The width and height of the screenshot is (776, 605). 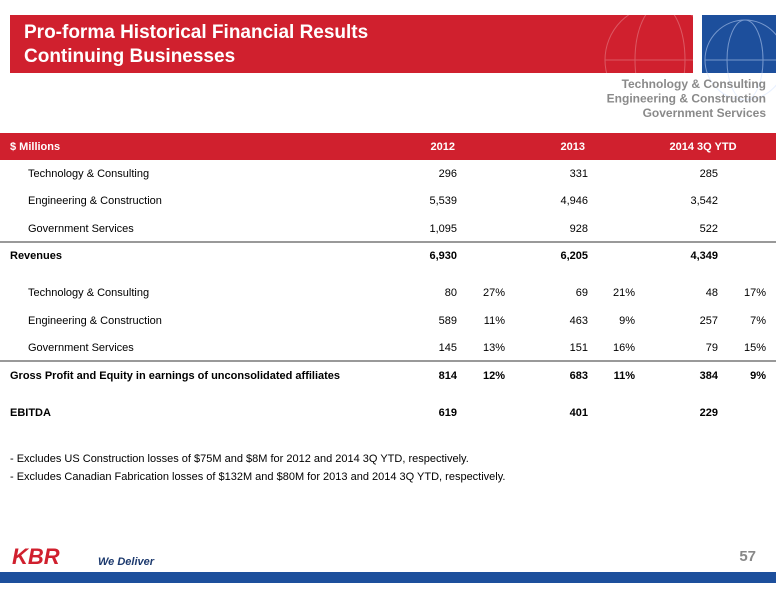 I want to click on globe-lines, so click(x=740, y=60).